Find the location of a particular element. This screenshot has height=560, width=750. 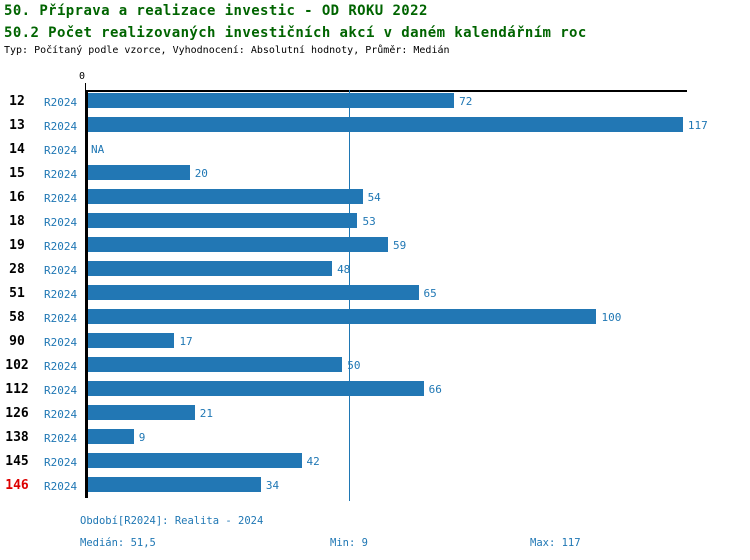

chart-row: 126 R2024 21 is located at coordinates (375, 414).